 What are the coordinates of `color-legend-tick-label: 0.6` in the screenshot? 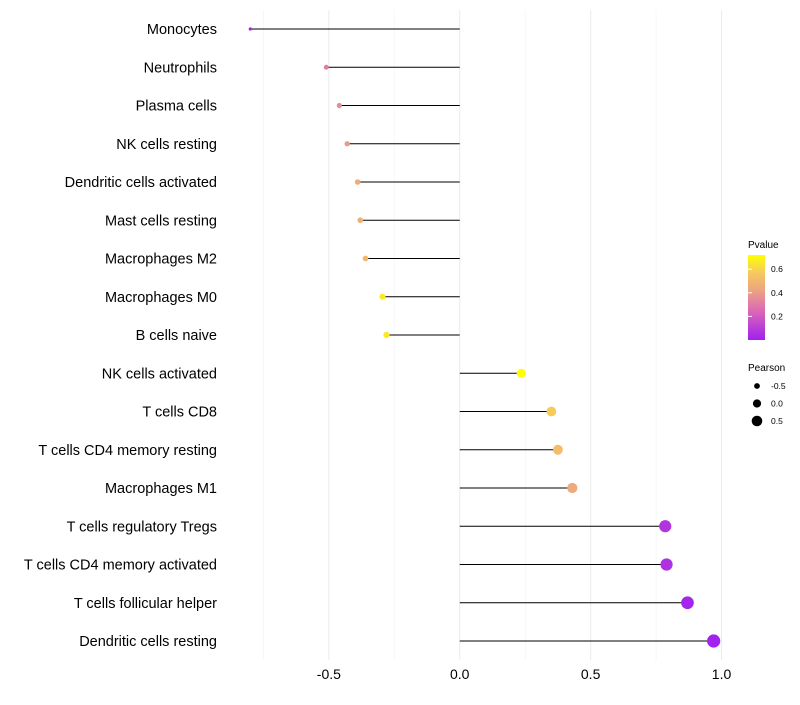 It's located at (777, 269).